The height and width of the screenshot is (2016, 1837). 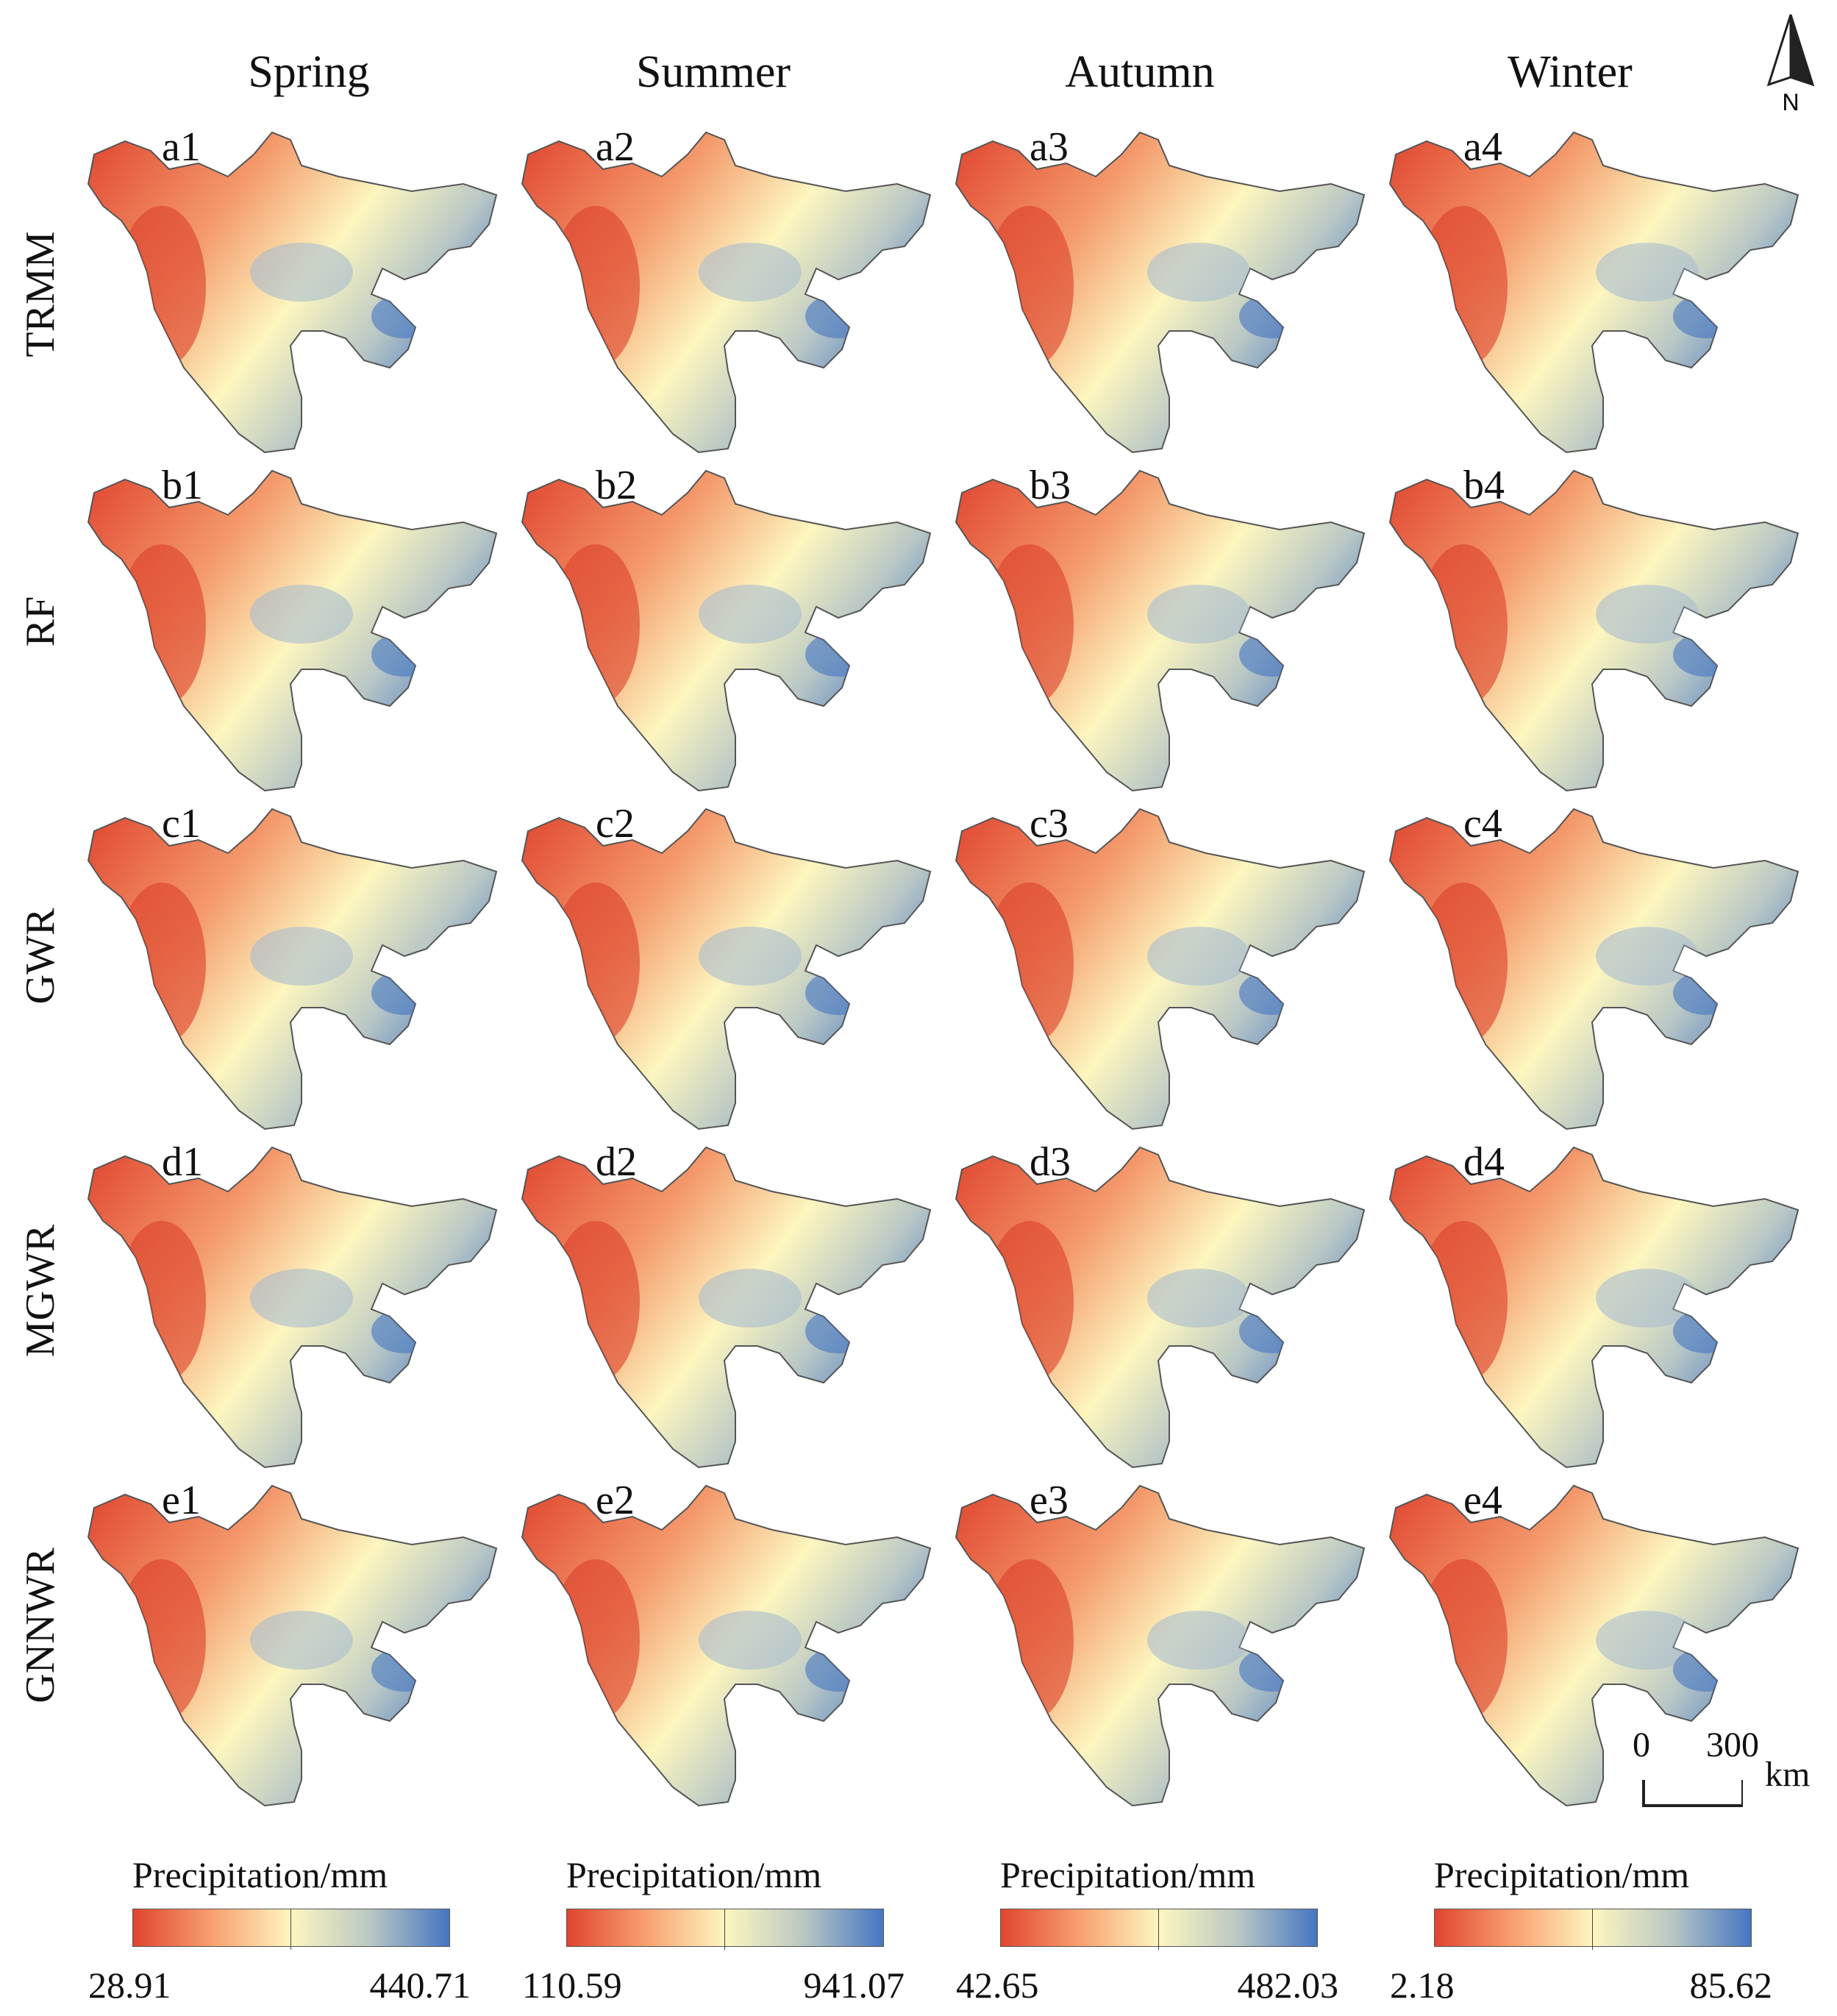 I want to click on map-panel-e4: e4, so click(x=1596, y=1644).